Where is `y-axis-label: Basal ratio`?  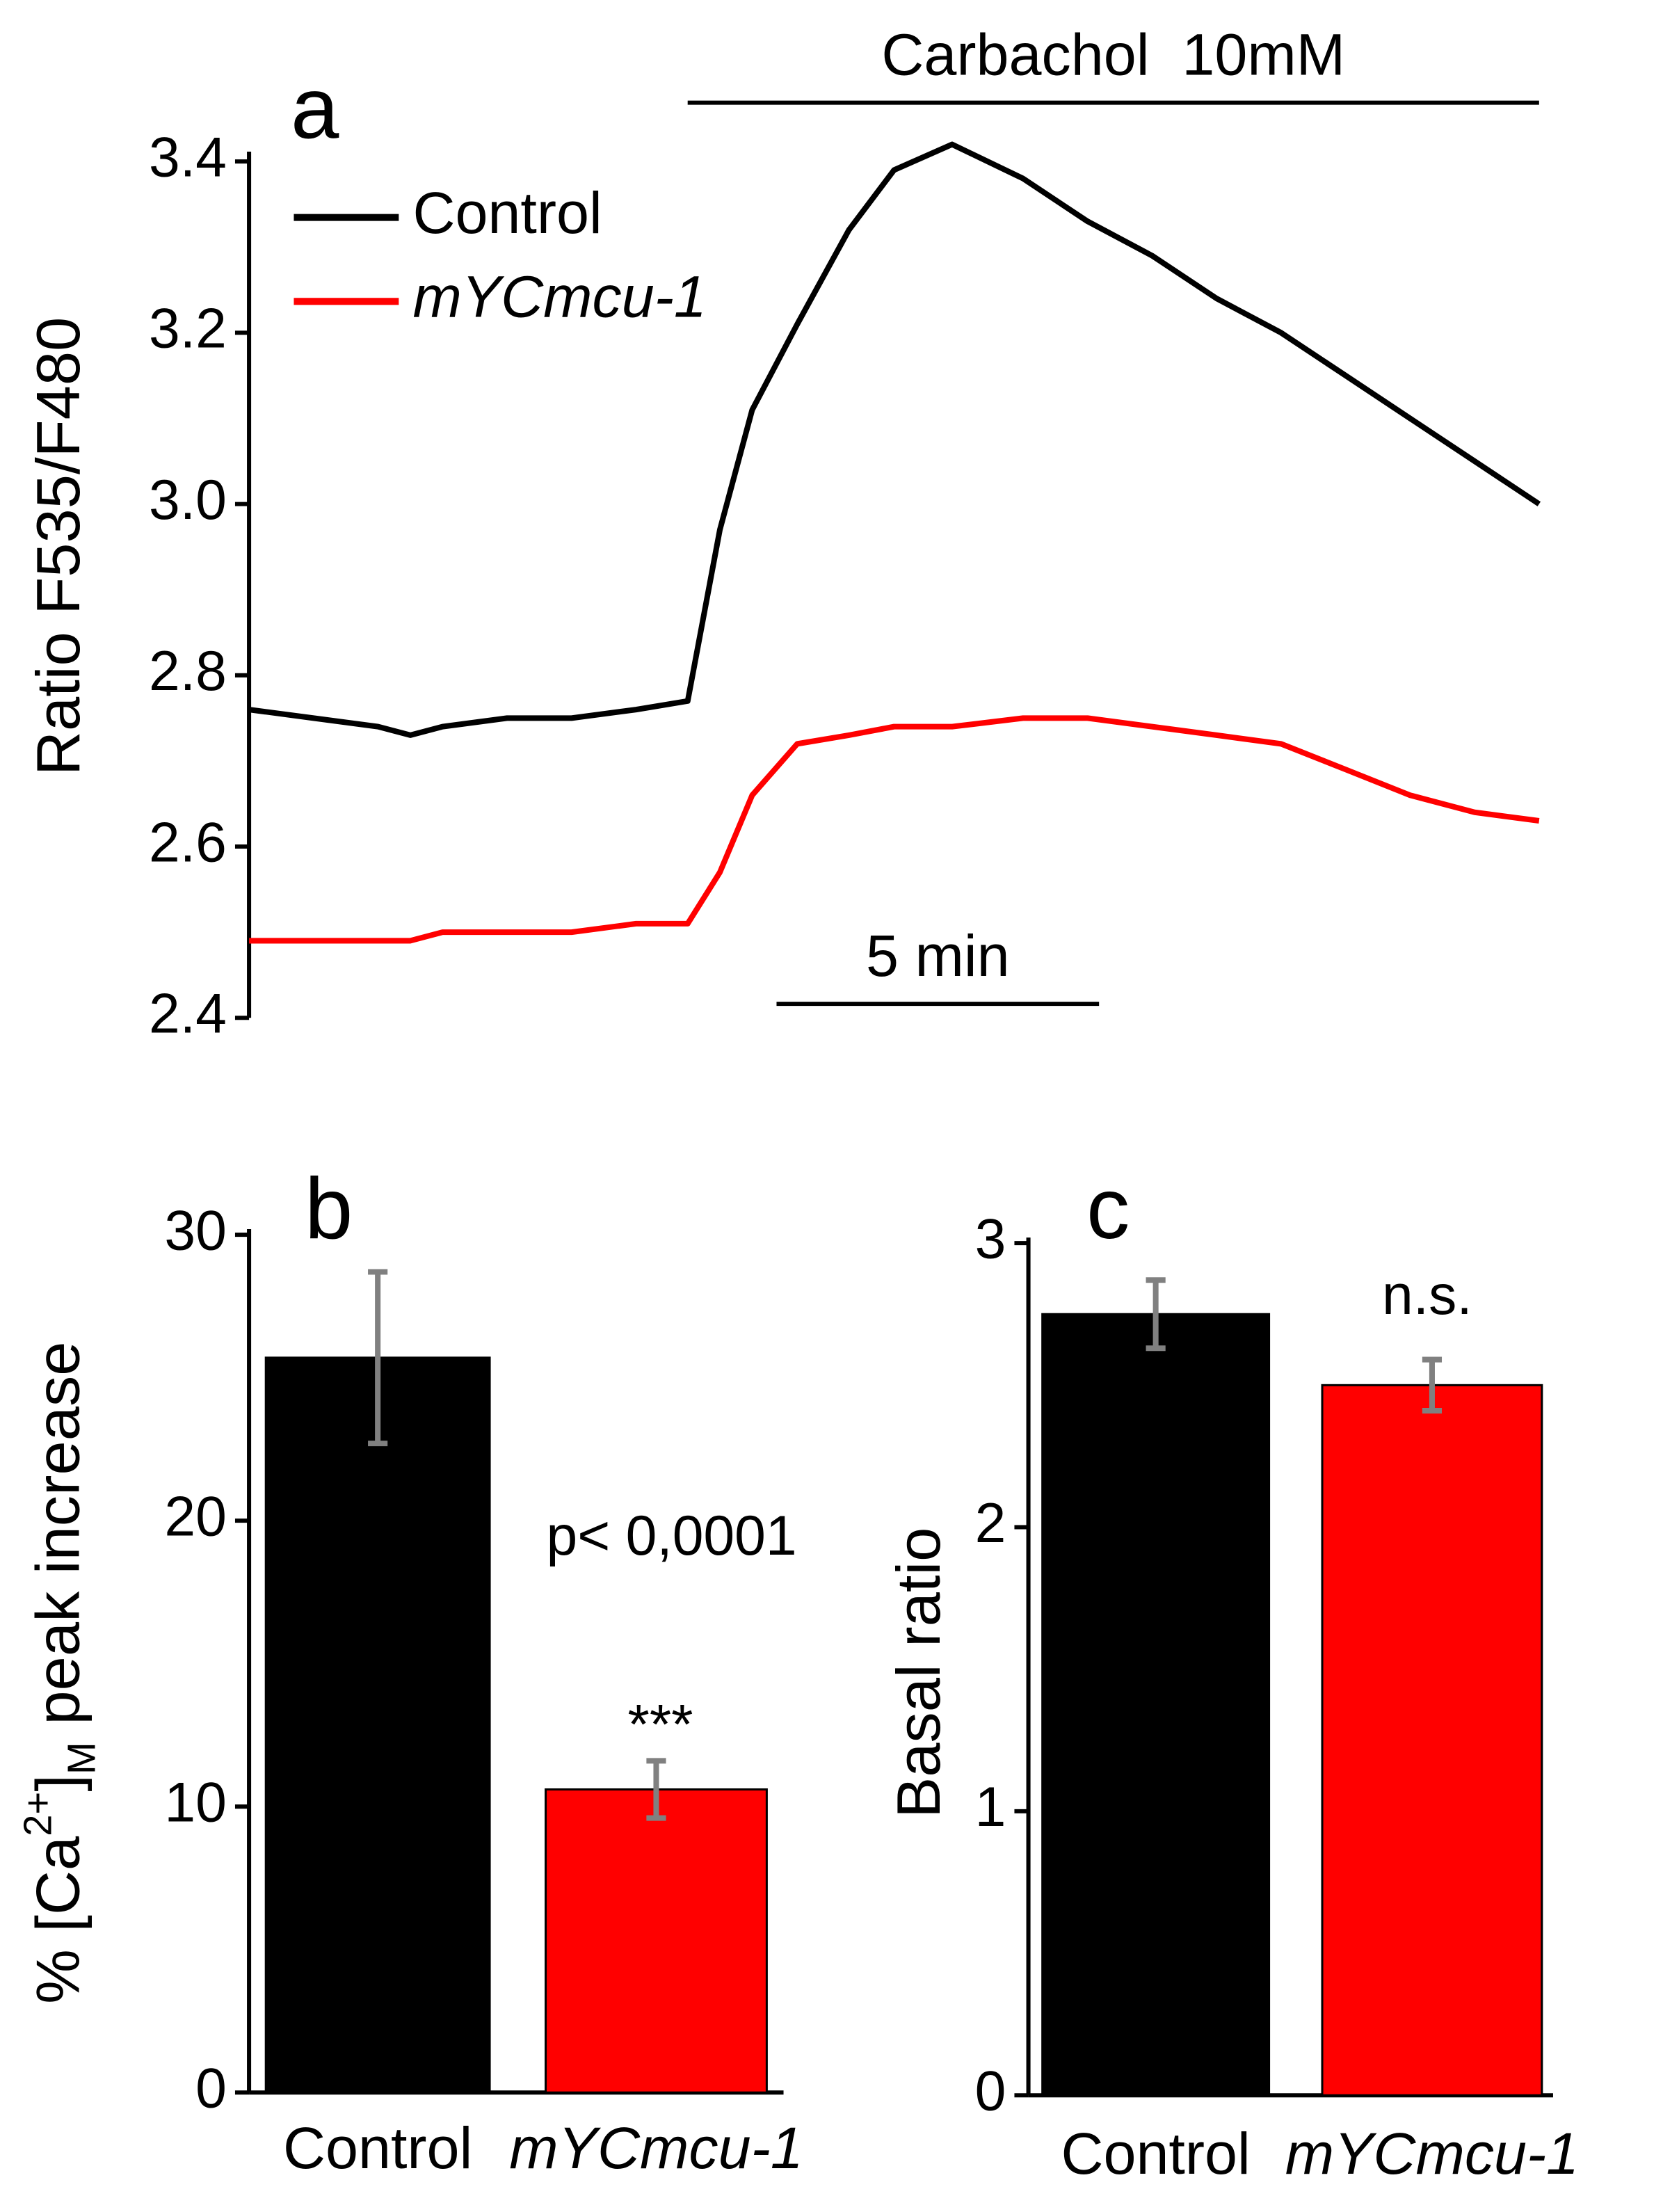 y-axis-label: Basal ratio is located at coordinates (918, 1673).